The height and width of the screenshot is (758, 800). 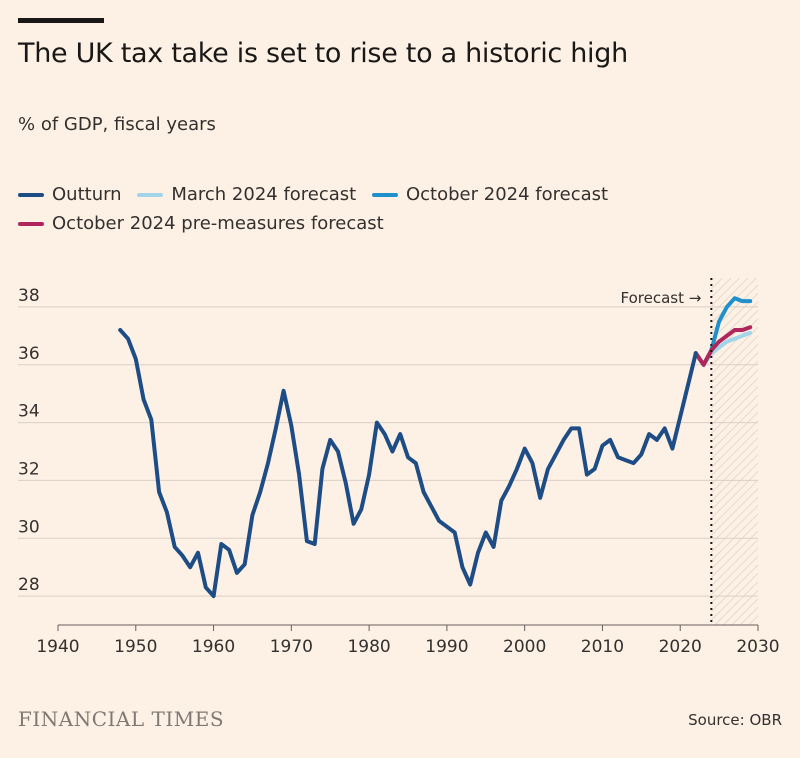 I want to click on legend-label-october-2024: October 2024 forecast, so click(x=507, y=194).